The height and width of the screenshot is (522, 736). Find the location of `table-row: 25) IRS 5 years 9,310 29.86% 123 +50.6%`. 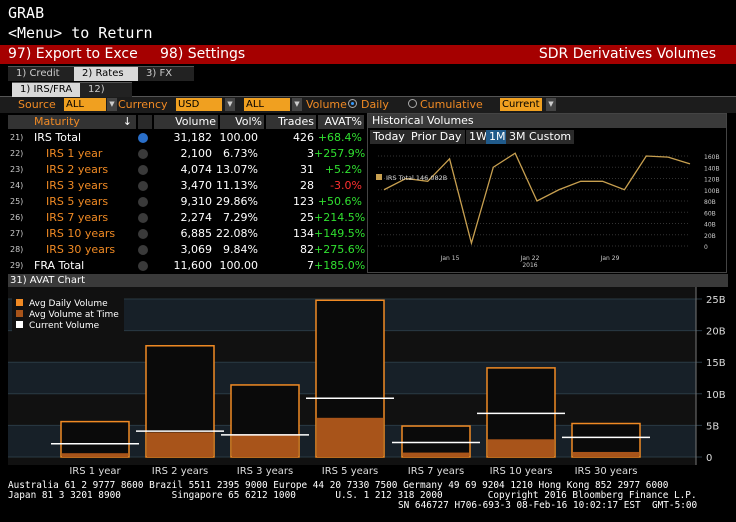

table-row: 25) IRS 5 years 9,310 29.86% 123 +50.6% is located at coordinates (186, 202).